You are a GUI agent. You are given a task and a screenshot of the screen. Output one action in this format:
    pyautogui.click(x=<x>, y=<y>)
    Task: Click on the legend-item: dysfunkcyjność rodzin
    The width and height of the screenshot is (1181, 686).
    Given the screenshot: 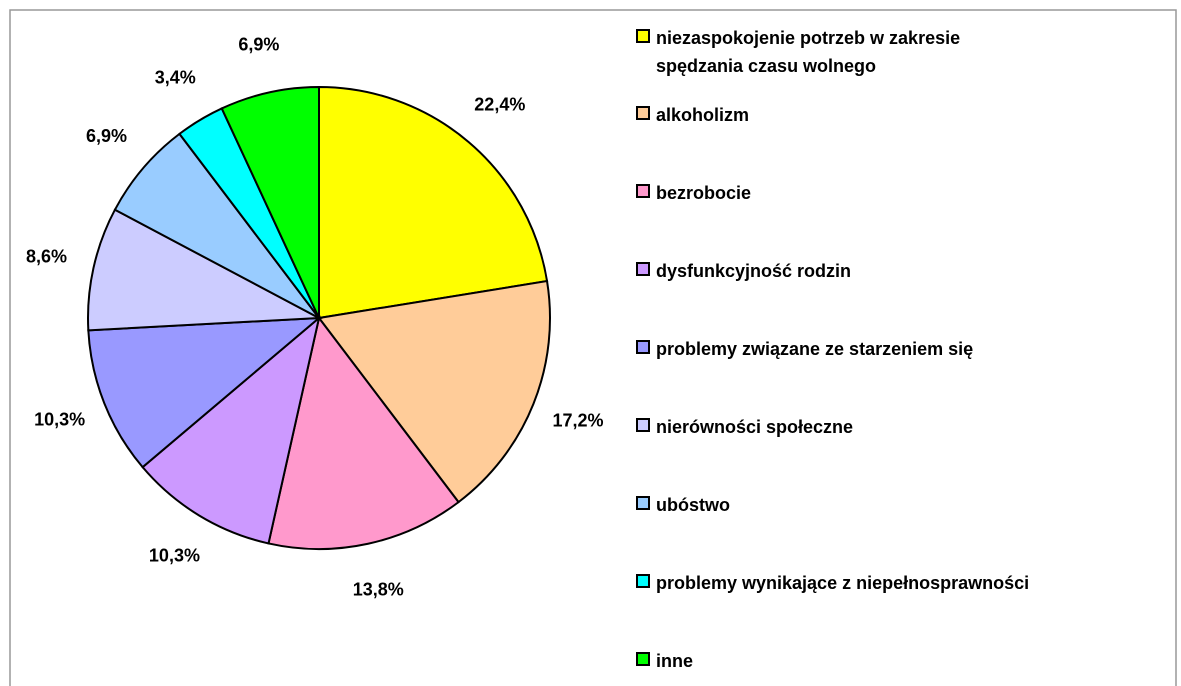 What is the action you would take?
    pyautogui.click(x=906, y=271)
    